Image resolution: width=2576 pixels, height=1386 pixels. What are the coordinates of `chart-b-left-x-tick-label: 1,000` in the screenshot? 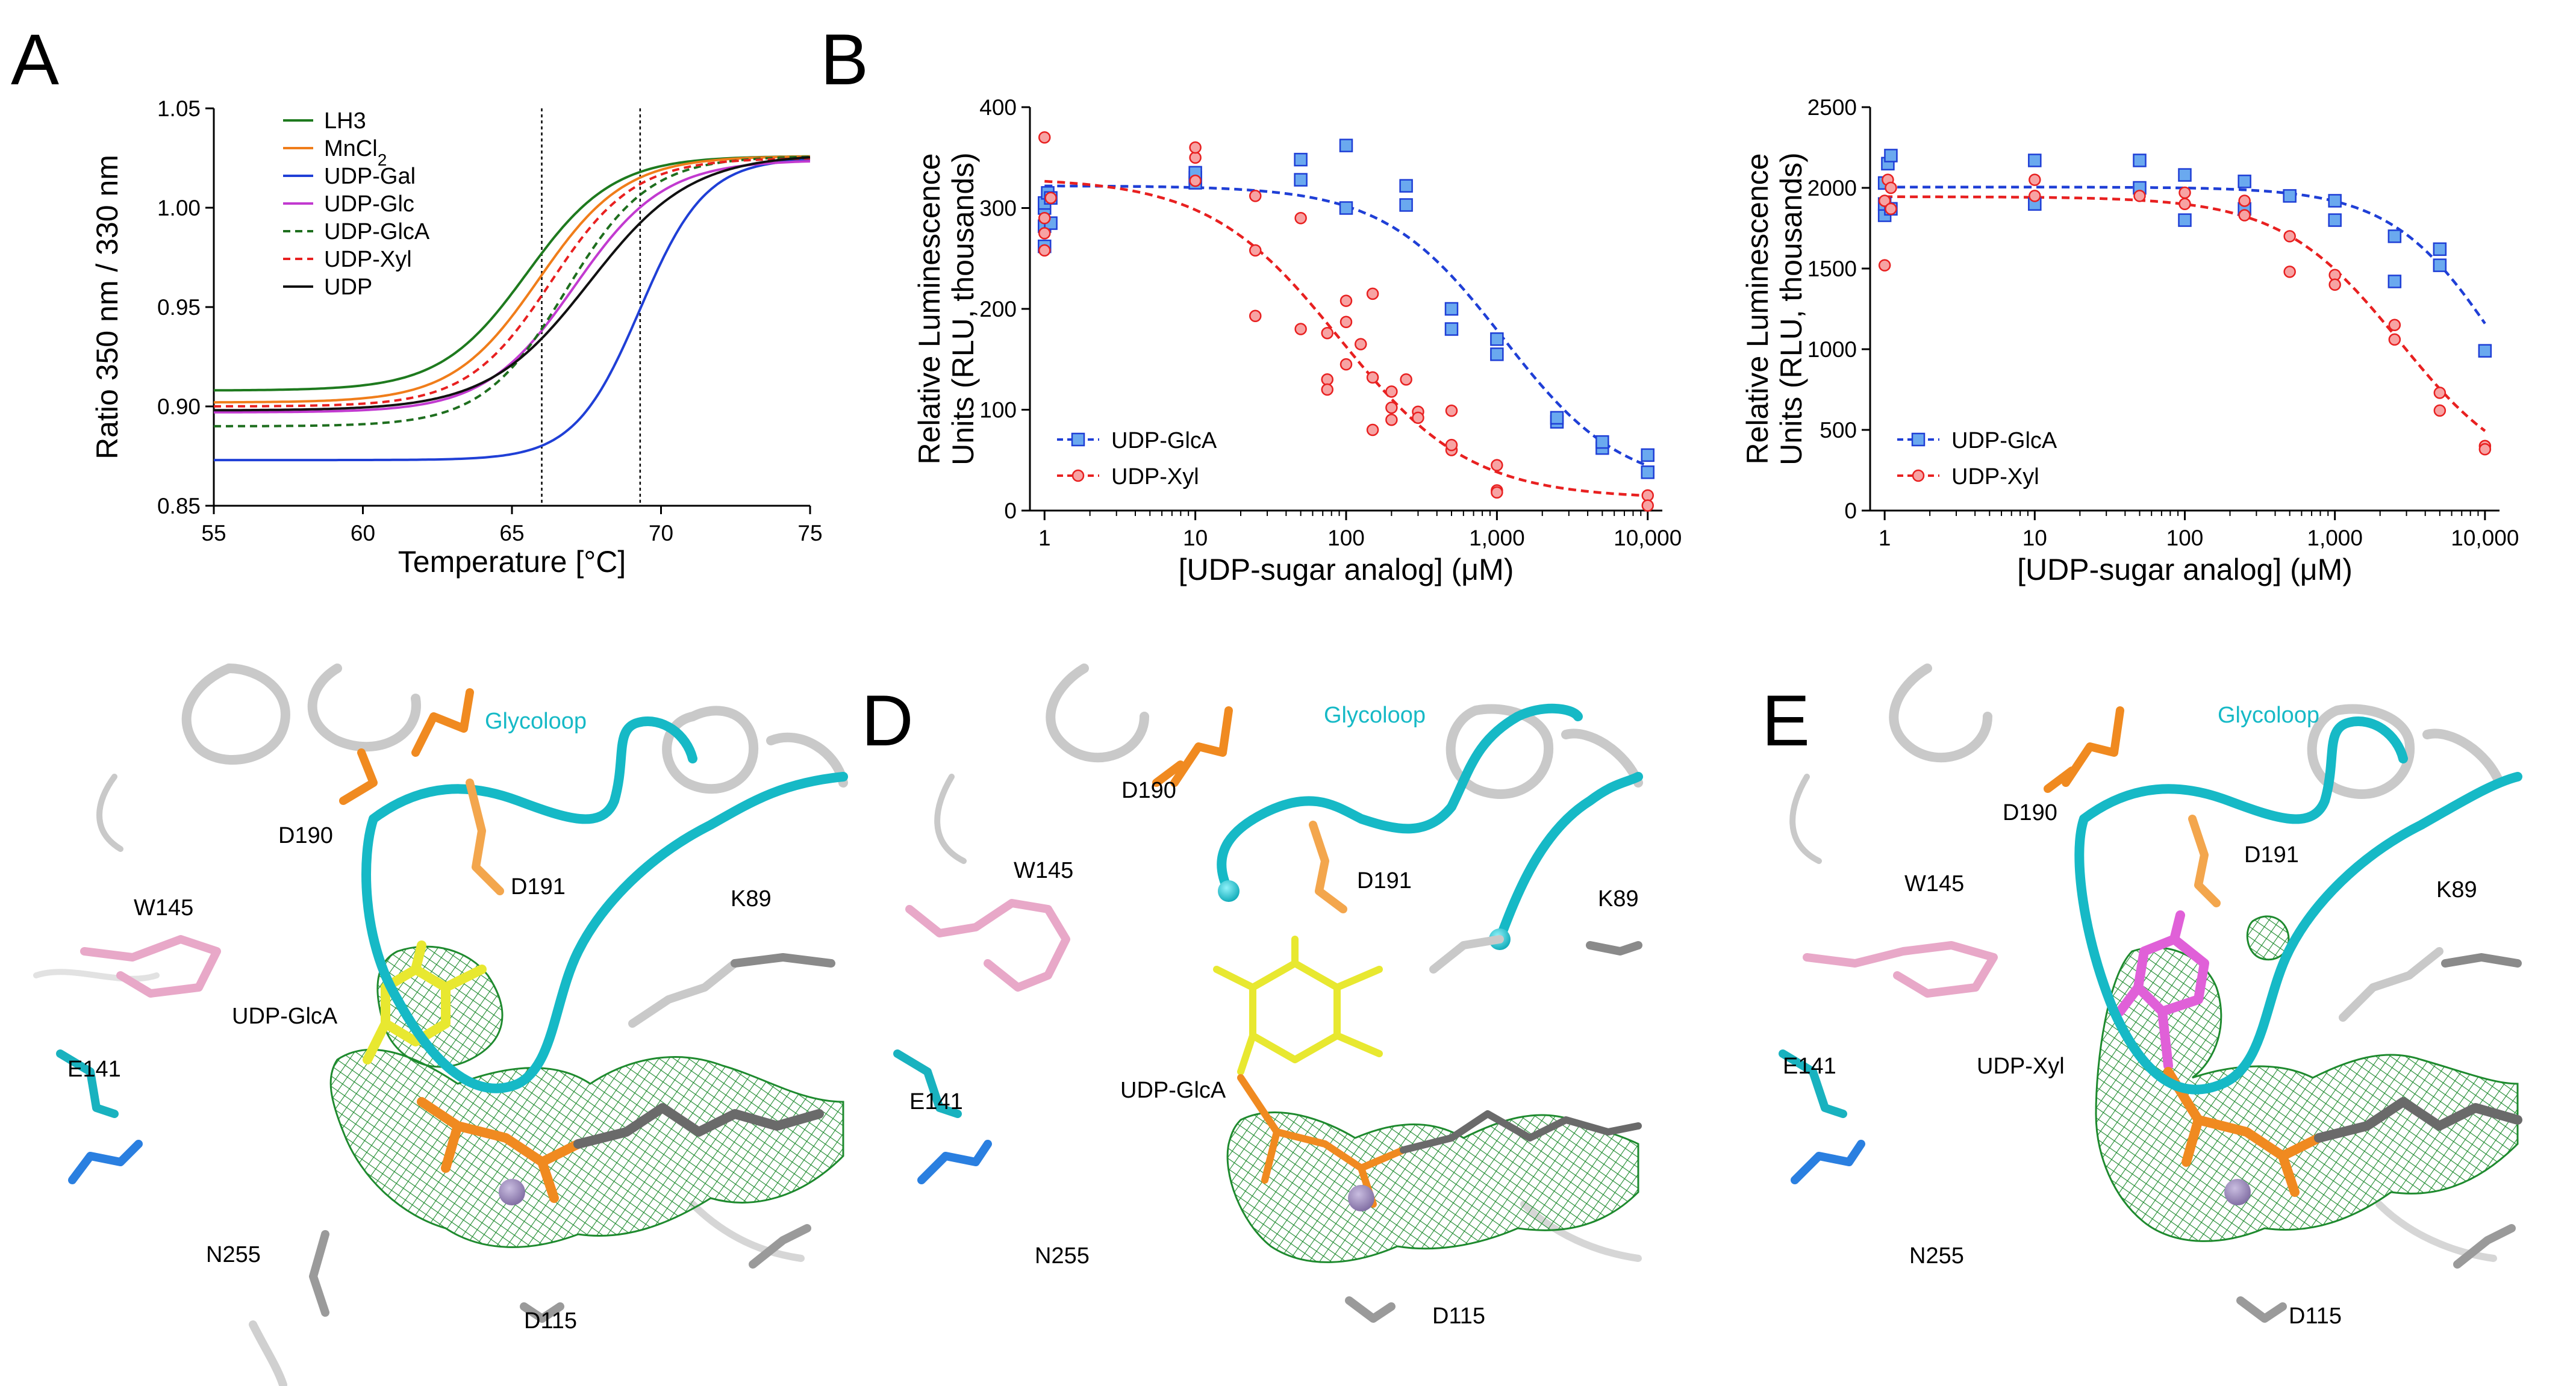 It's located at (1497, 538).